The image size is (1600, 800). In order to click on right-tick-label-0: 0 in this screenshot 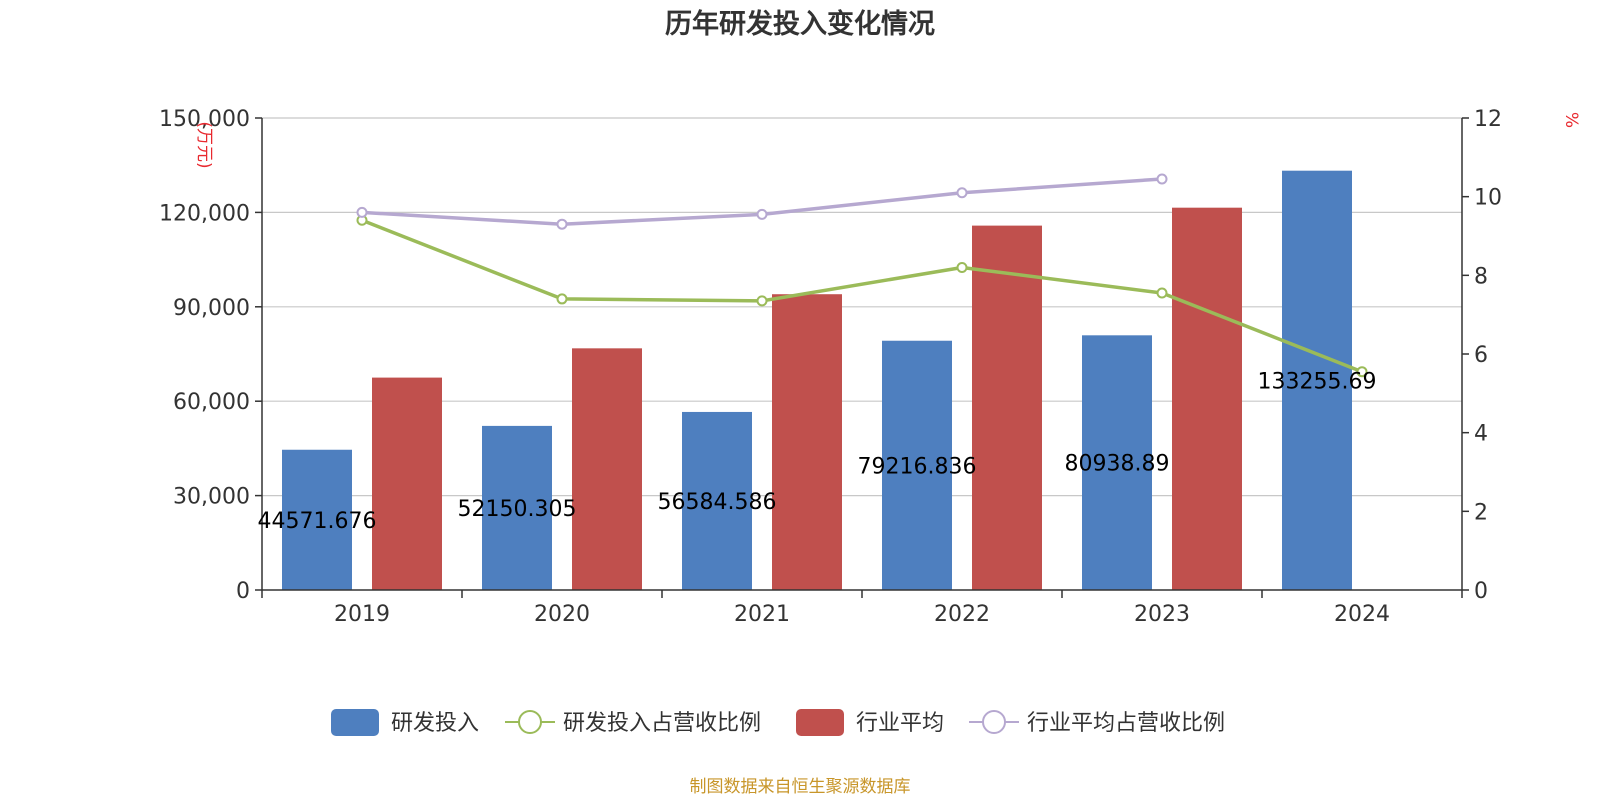, I will do `click(1481, 591)`.